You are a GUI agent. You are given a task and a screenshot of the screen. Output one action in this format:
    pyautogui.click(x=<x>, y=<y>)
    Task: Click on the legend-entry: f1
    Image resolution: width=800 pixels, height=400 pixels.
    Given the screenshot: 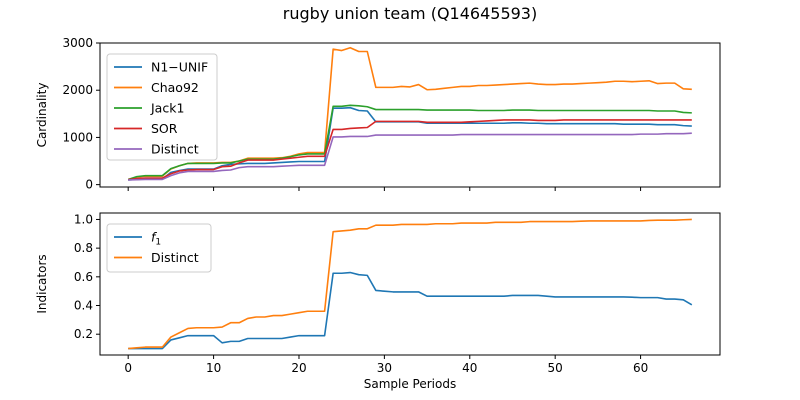 What is the action you would take?
    pyautogui.click(x=156, y=239)
    